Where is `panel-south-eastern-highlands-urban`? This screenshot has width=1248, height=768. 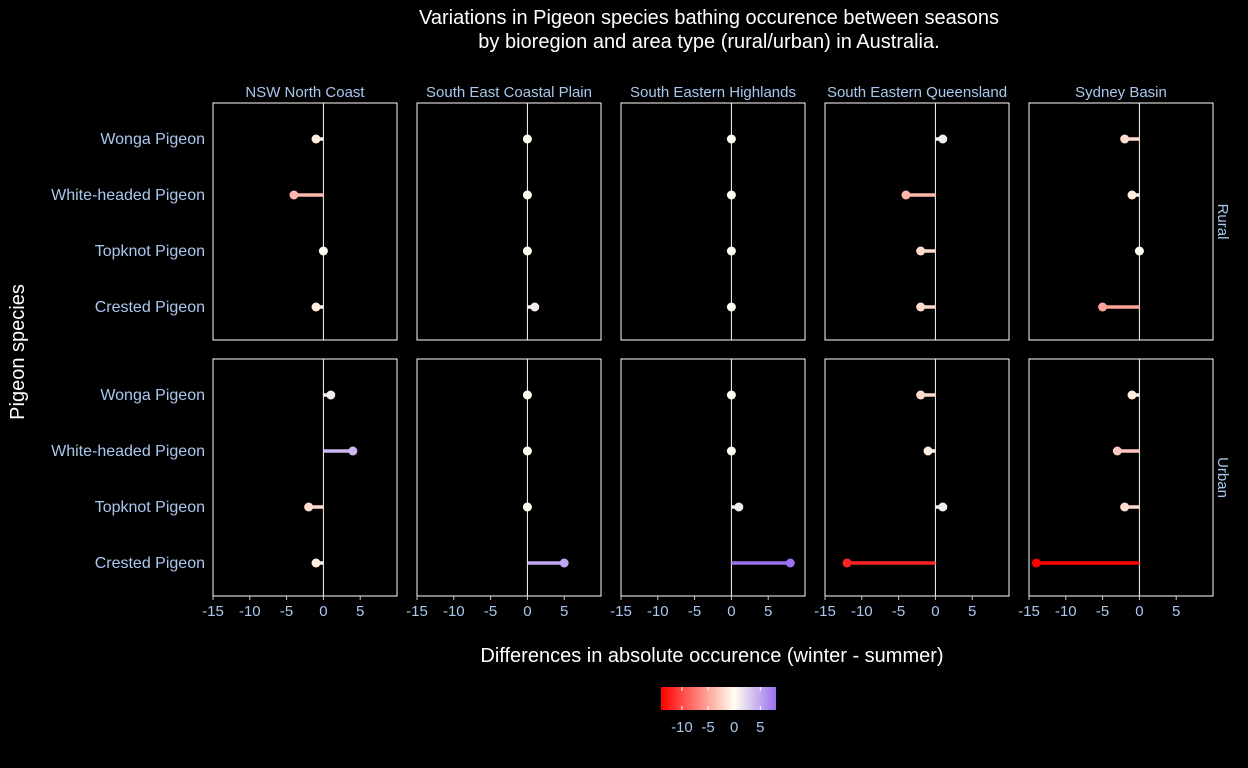
panel-south-eastern-highlands-urban is located at coordinates (713, 477).